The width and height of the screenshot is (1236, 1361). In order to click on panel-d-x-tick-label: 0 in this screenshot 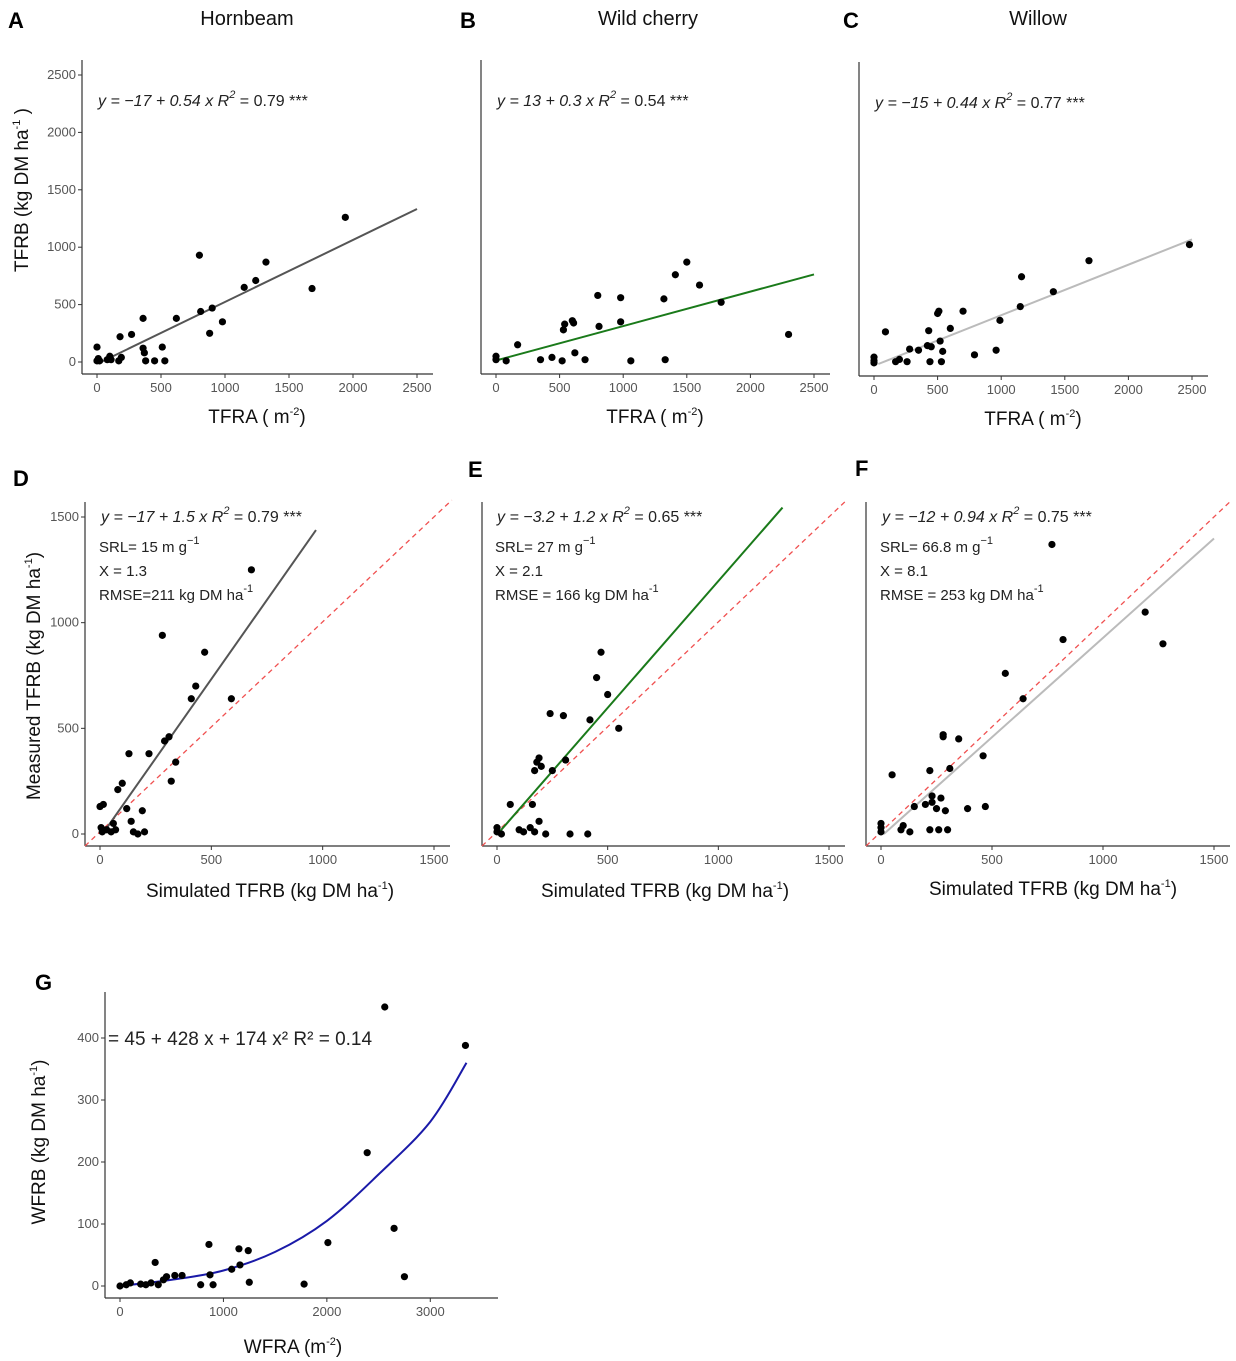, I will do `click(99, 859)`.